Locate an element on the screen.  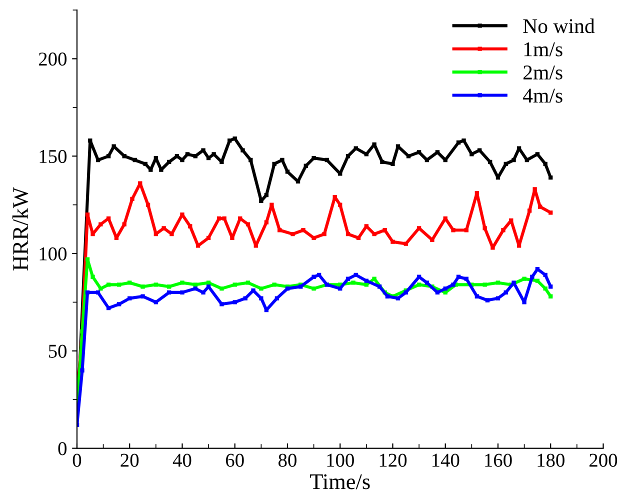
x-tick-label: 0 is located at coordinates (77, 460).